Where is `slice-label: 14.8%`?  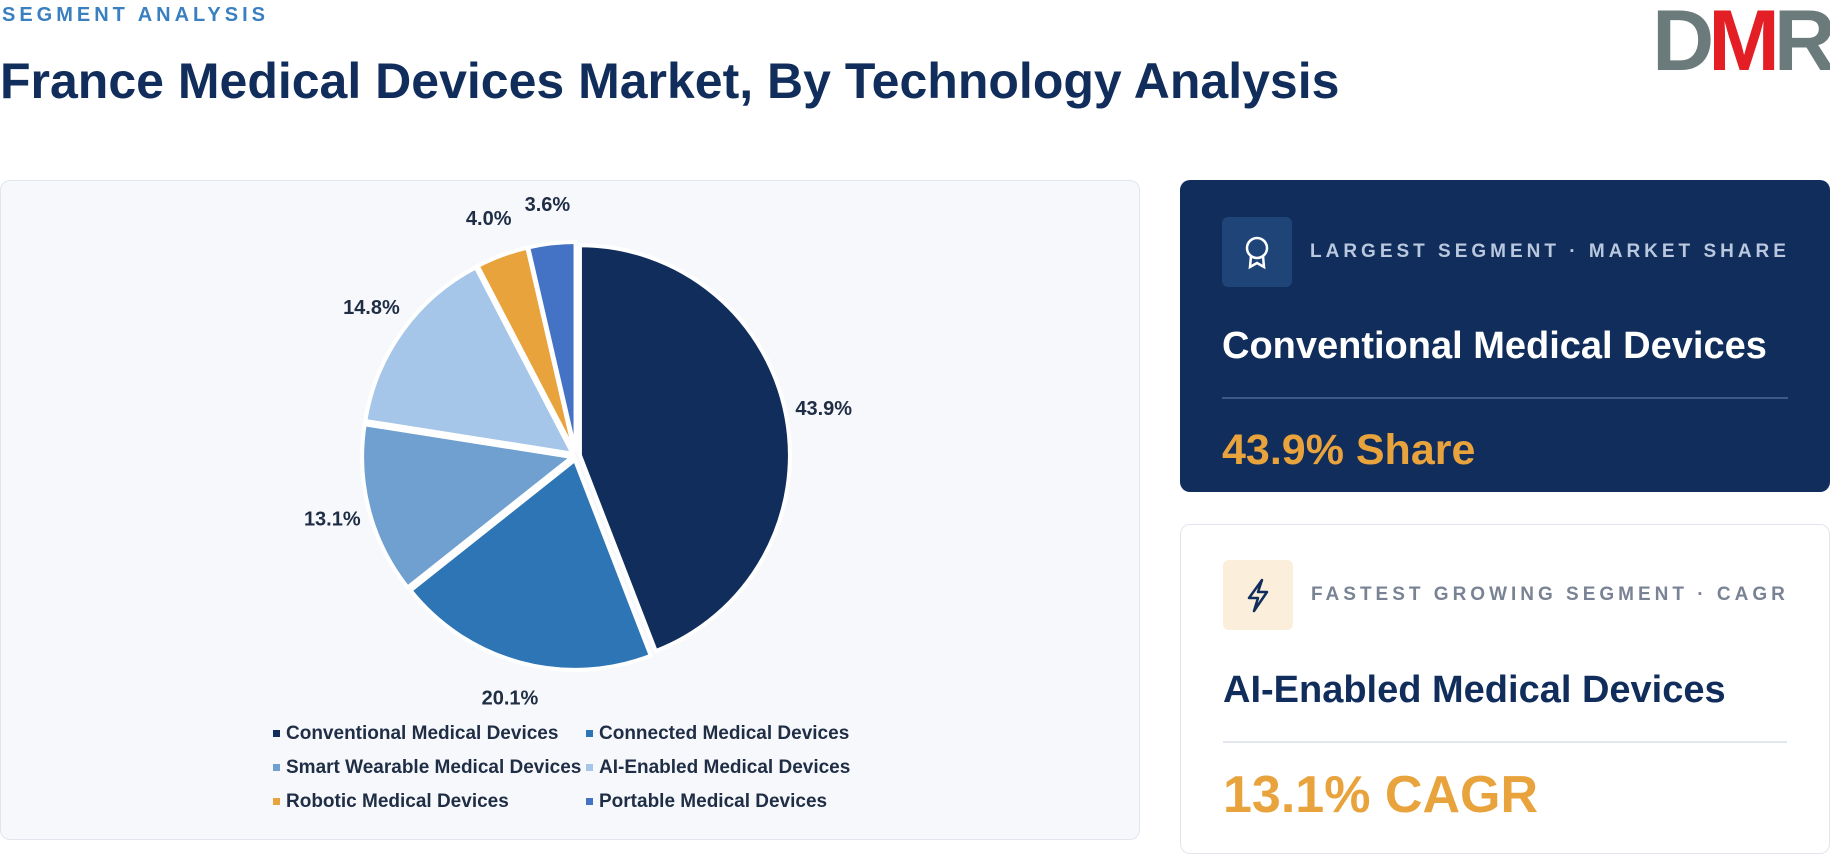
slice-label: 14.8% is located at coordinates (371, 308).